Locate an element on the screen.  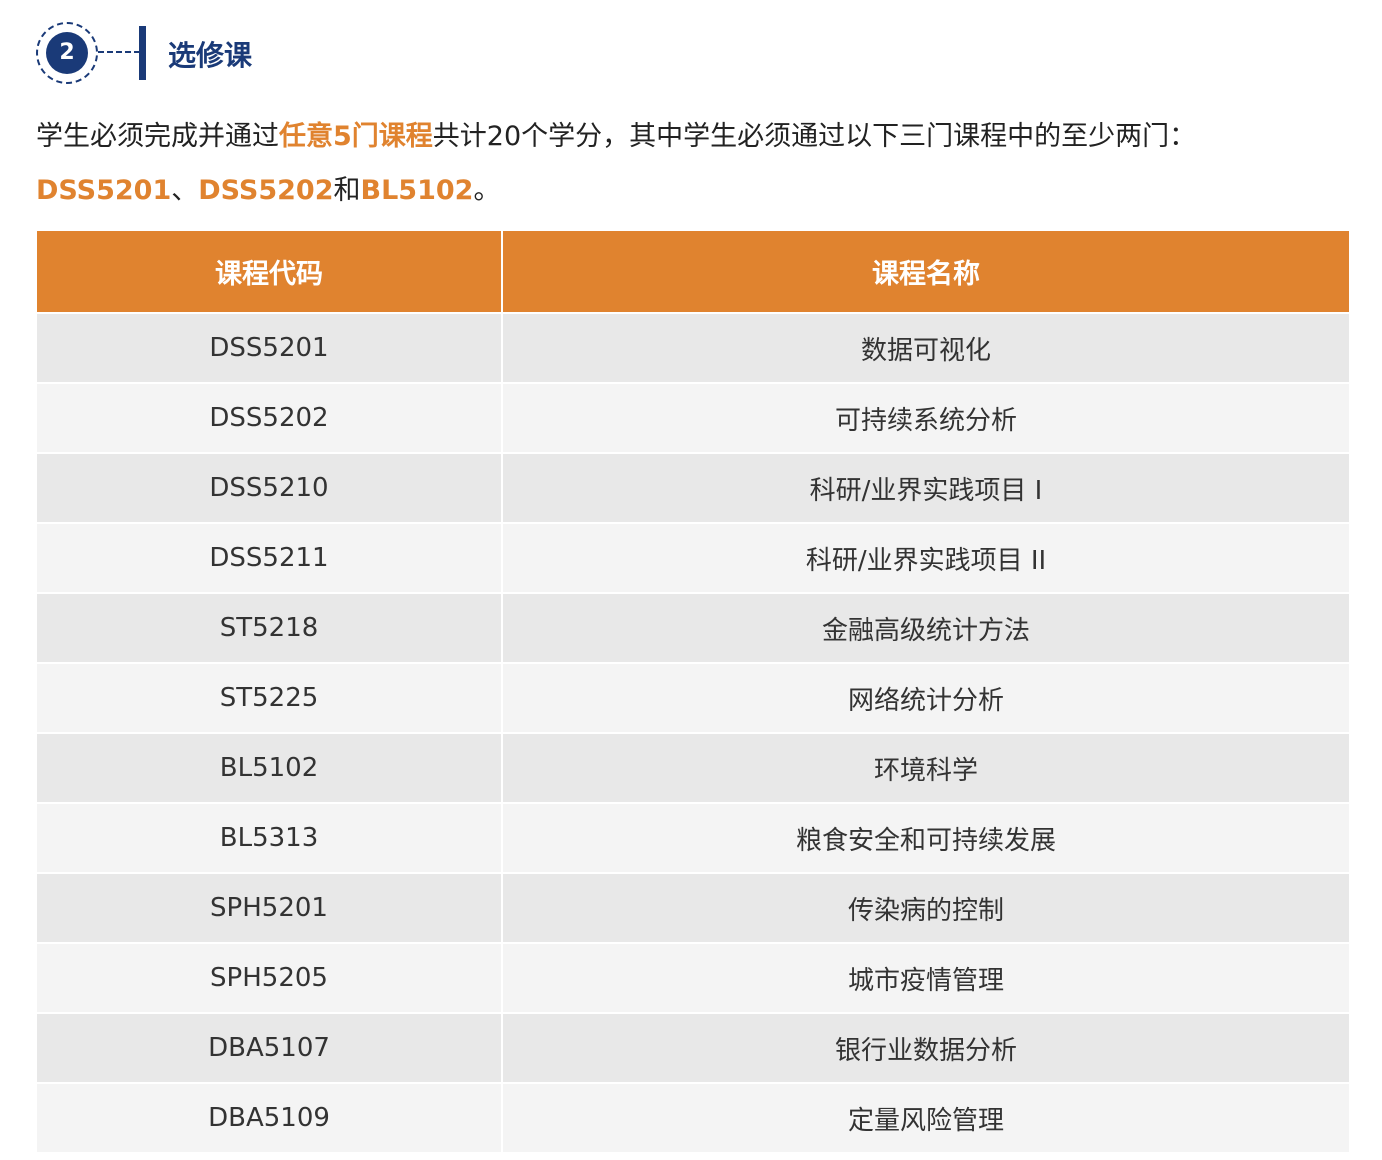
table-row: DSS5210 科研/业界实践项目 I is located at coordinates (693, 487).